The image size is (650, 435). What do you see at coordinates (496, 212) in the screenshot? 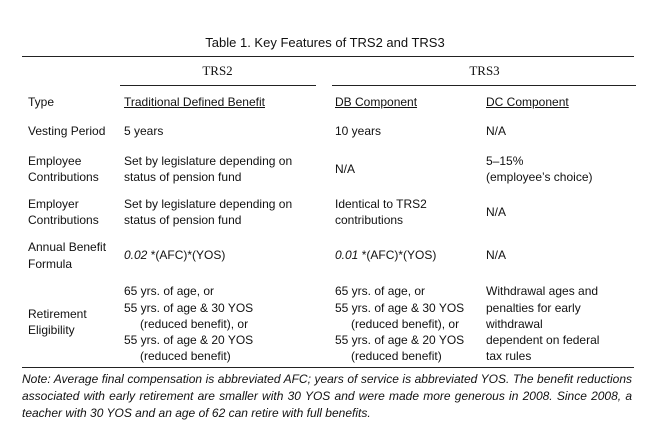
I see `dc-employer: N/A` at bounding box center [496, 212].